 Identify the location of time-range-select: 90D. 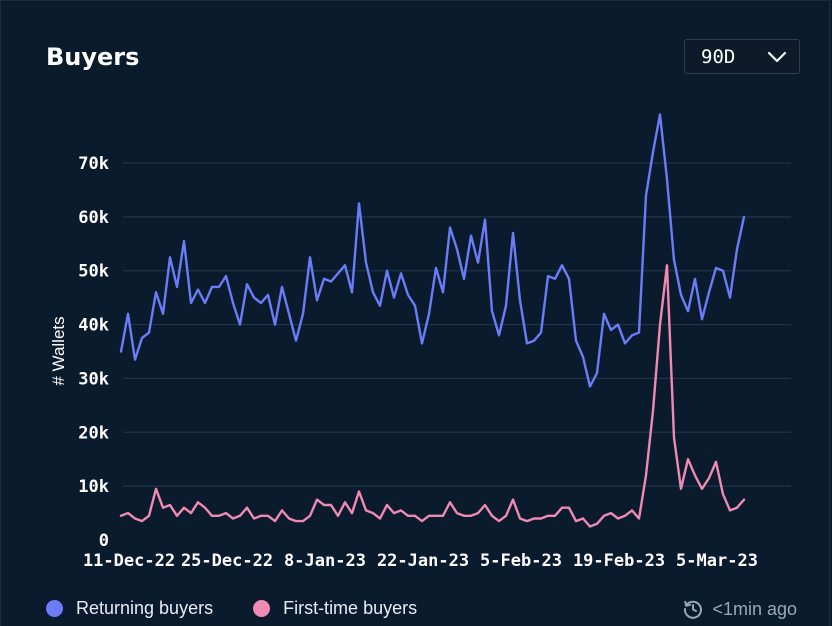
(742, 56).